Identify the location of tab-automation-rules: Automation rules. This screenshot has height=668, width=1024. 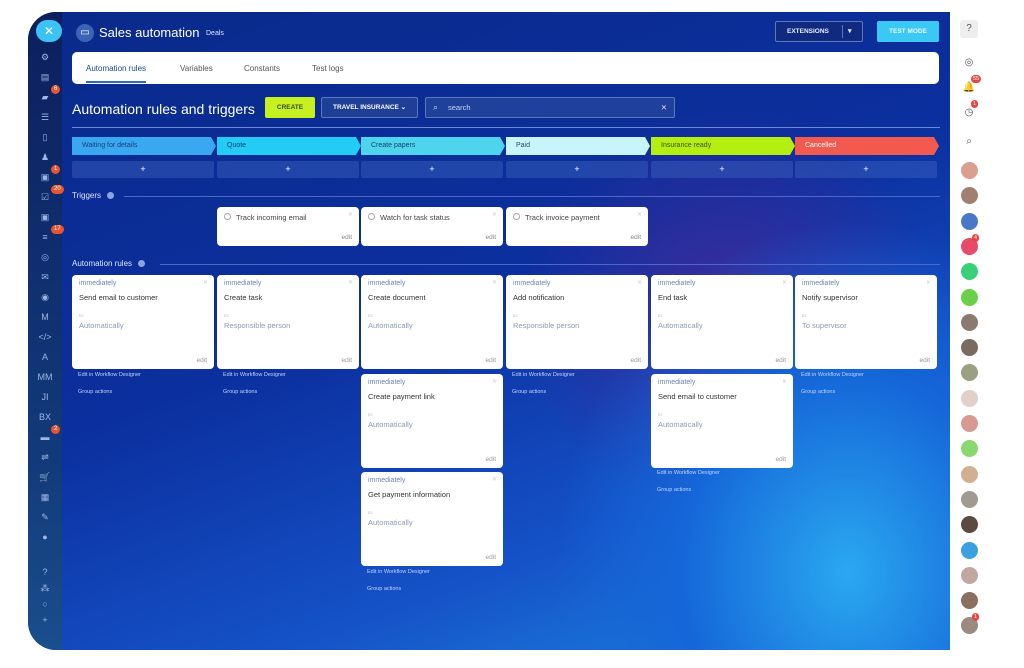
(116, 73).